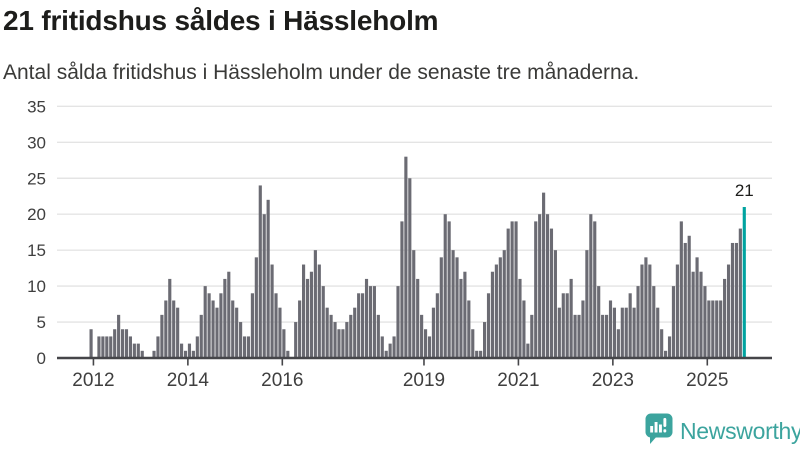  I want to click on x-axis-year-label-2021: 2021, so click(518, 380).